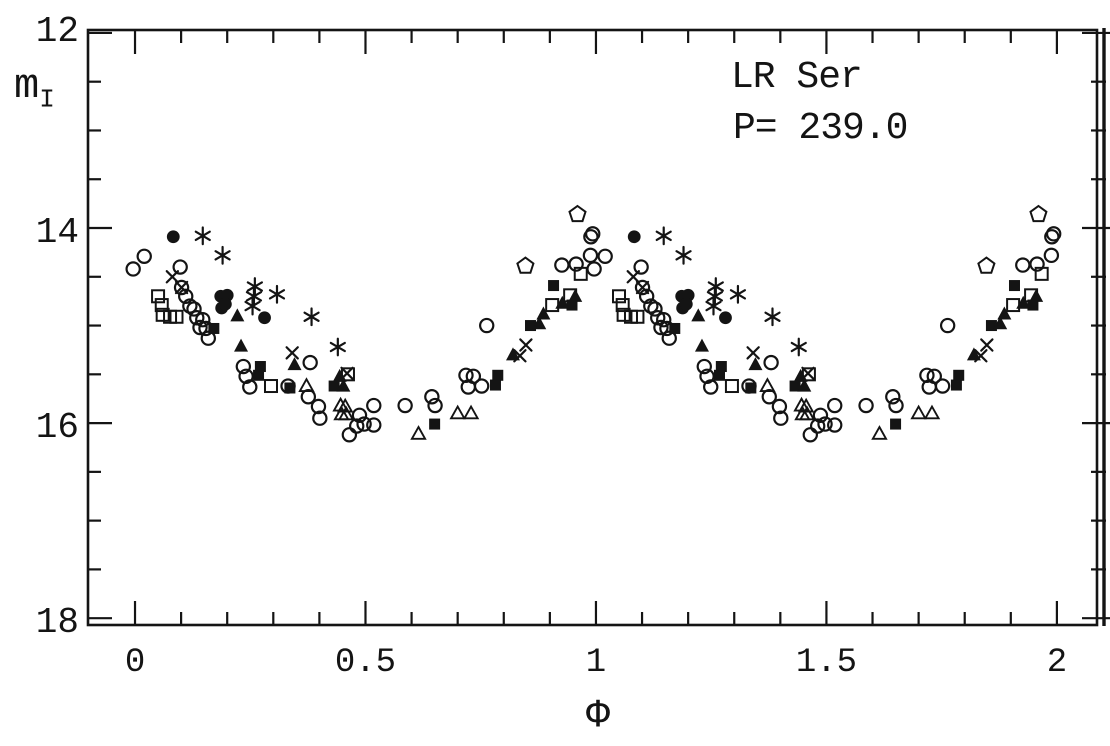 This screenshot has height=746, width=1110. Describe the element at coordinates (782, 239) in the screenshot. I see `open-pentagon-points` at that location.